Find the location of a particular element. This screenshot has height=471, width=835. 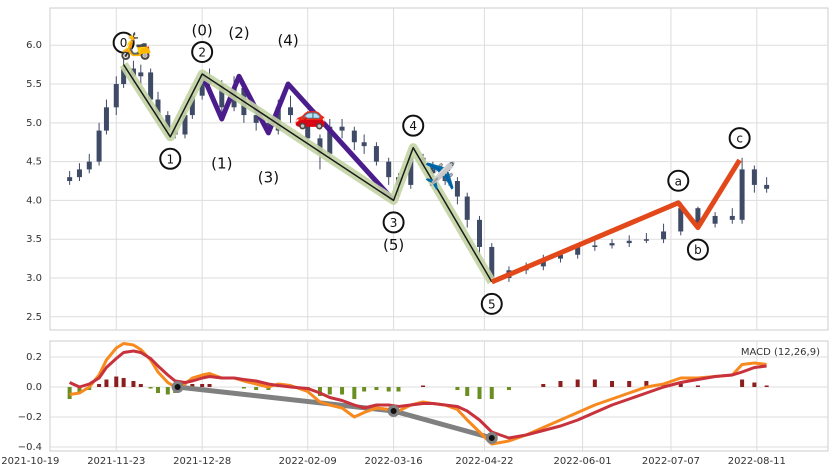

wave-label: (4) is located at coordinates (287, 41).